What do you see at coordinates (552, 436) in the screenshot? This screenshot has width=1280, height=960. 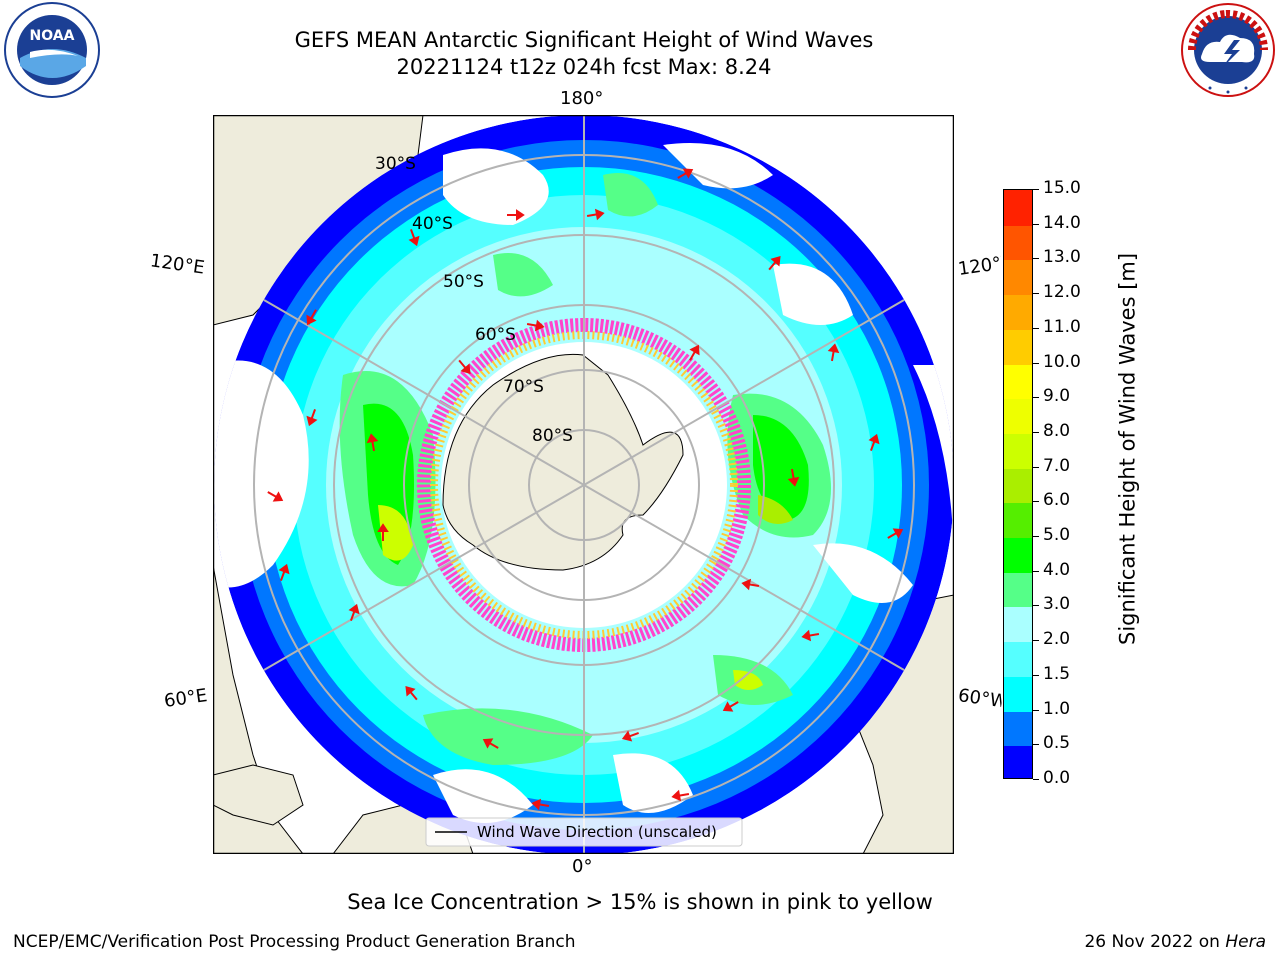 I see `latitude-label-80s: 80°S` at bounding box center [552, 436].